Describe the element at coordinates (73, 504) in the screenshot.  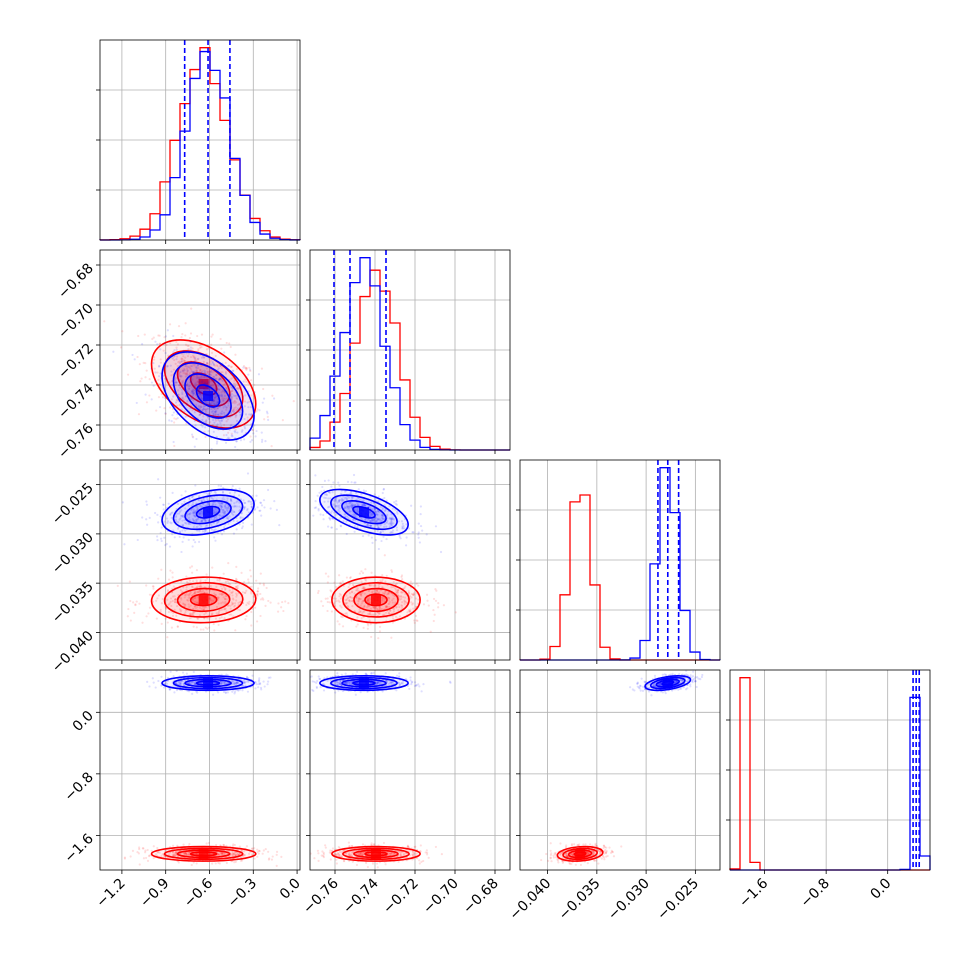
I see `y-tick-label: −0.025` at that location.